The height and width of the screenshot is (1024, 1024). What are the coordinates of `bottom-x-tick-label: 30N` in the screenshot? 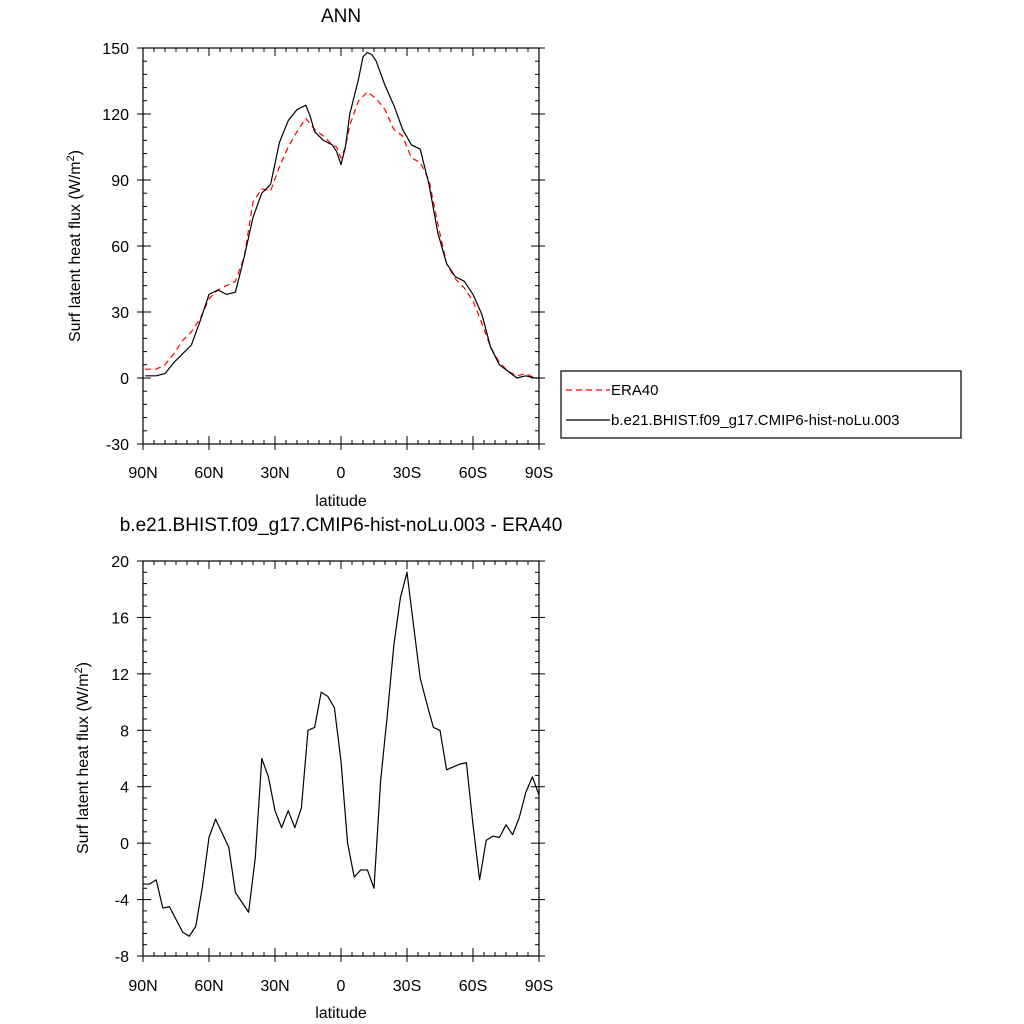 It's located at (274, 986).